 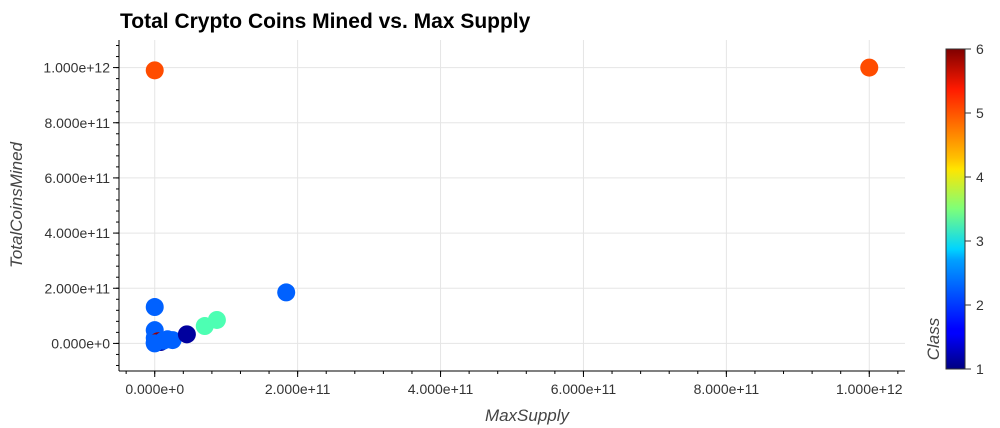 I want to click on x-tick-label: 4.000e+11, so click(x=441, y=389).